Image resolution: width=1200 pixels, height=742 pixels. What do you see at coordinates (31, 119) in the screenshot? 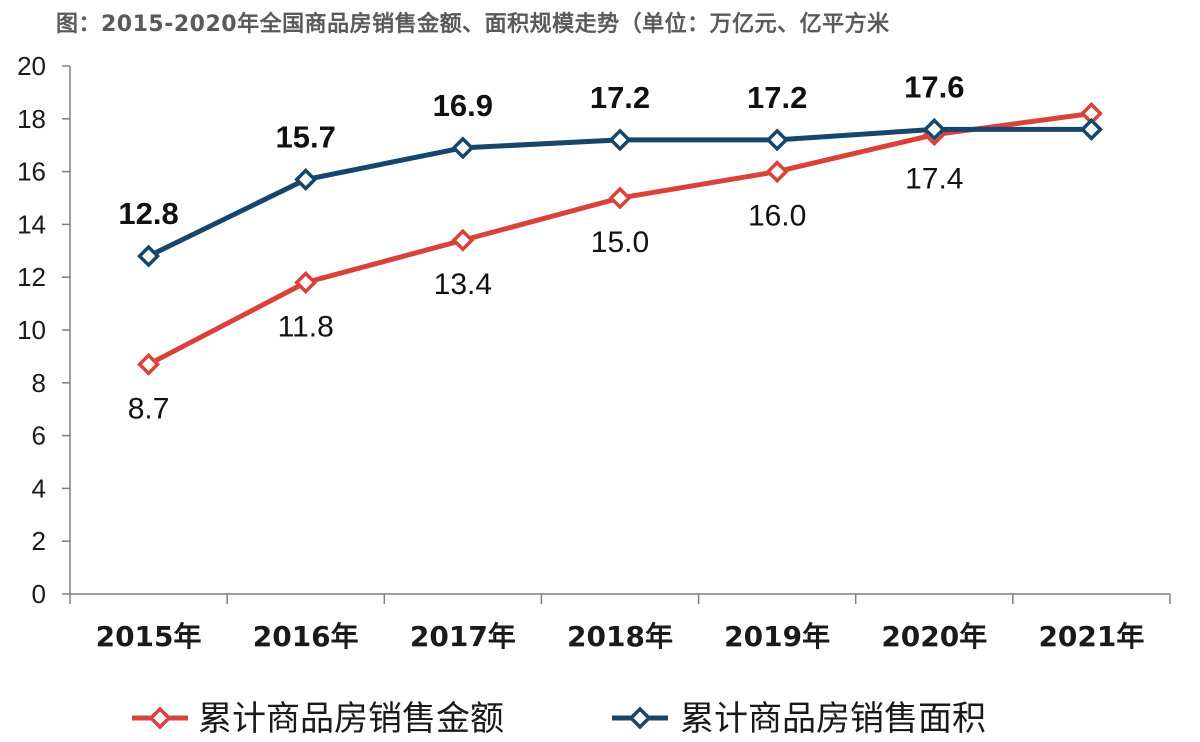
I see `y-tick-label: 18` at bounding box center [31, 119].